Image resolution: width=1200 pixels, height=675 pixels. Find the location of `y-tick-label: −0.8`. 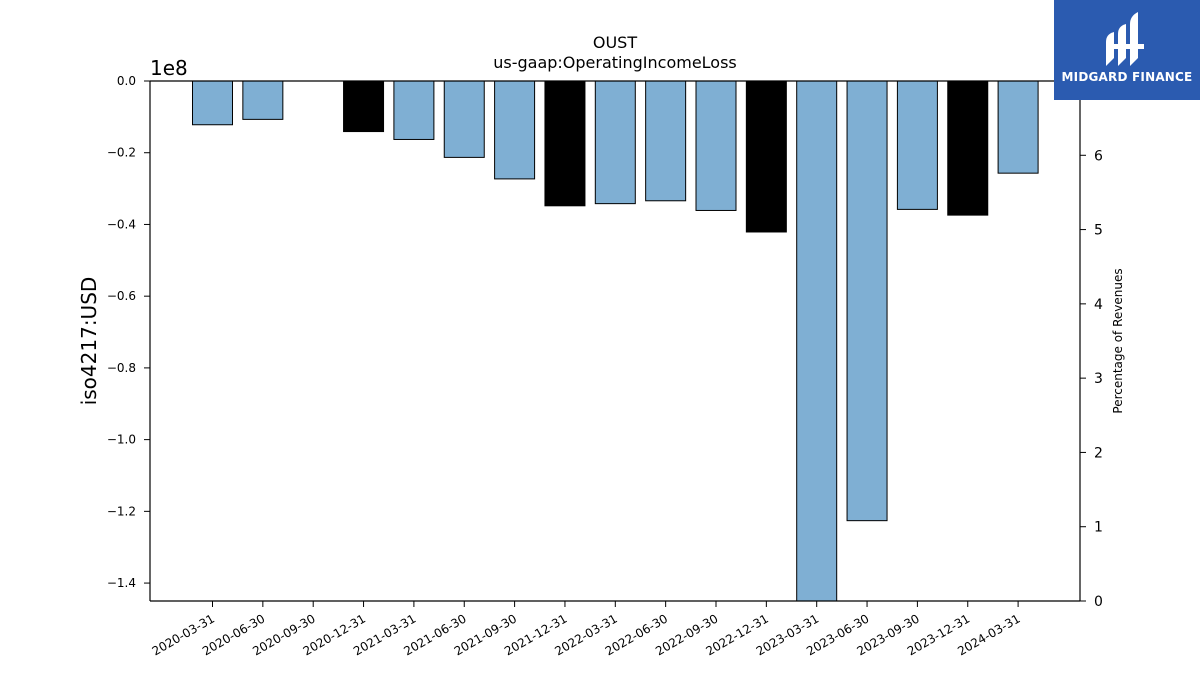

y-tick-label: −0.8 is located at coordinates (121, 368).